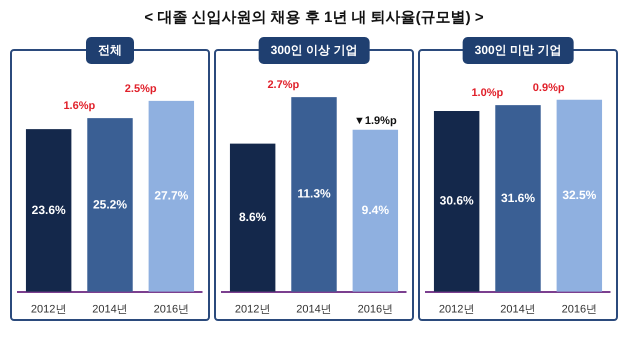 The width and height of the screenshot is (628, 353). I want to click on text: < 대졸 신입사원의 채용 후 1년 내 퇴사율(규모별) >, so click(314, 17).